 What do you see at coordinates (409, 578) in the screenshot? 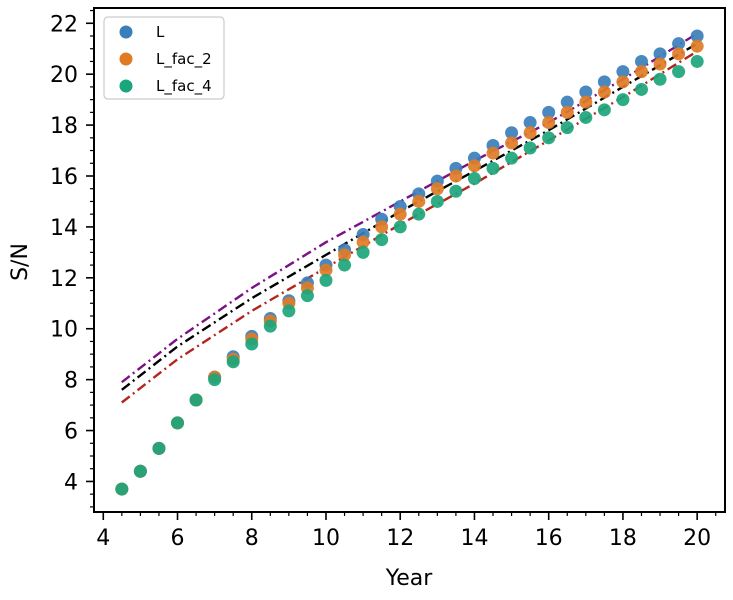
I see `x-axis-label: Year` at bounding box center [409, 578].